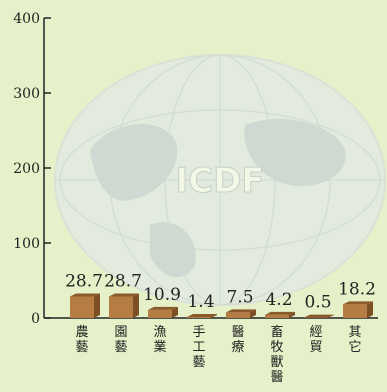 This screenshot has height=392, width=387. I want to click on value-labels: 28.7 28.710.9 1.4 7.5 4.2 0.518.2, so click(220, 291).